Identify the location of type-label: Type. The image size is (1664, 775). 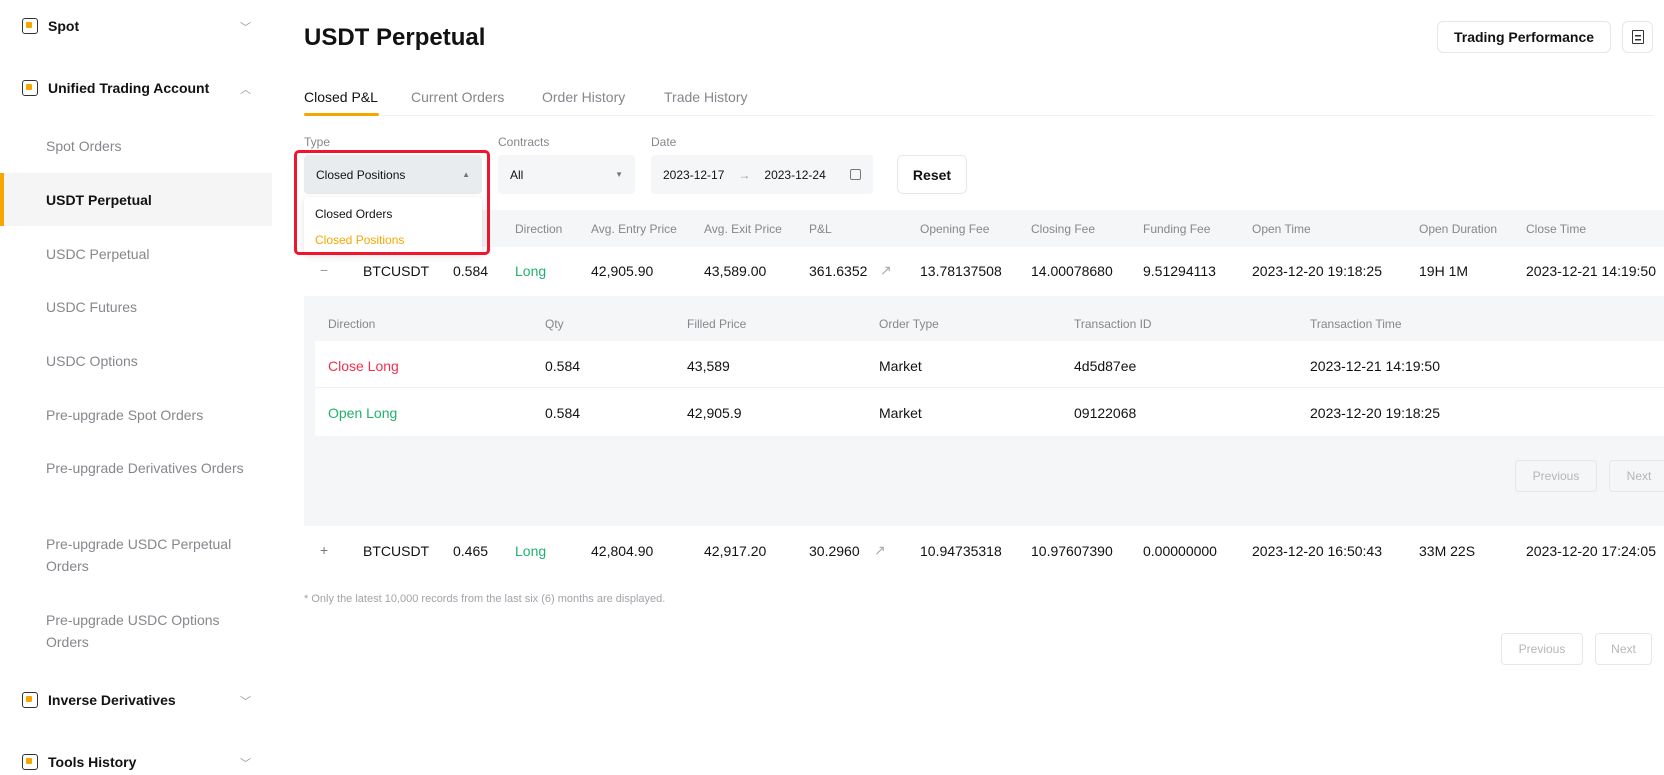
(317, 142).